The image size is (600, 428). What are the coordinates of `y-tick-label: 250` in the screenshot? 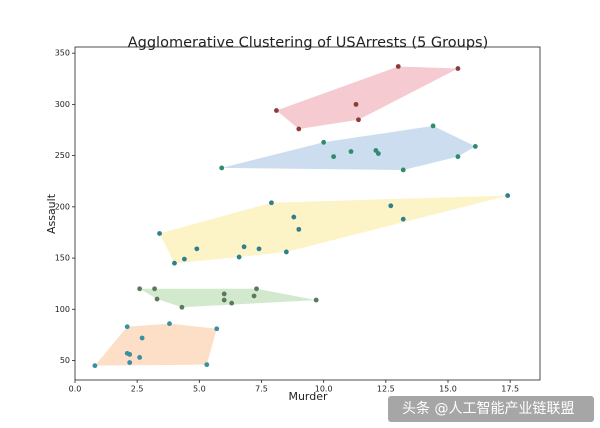 It's located at (62, 155).